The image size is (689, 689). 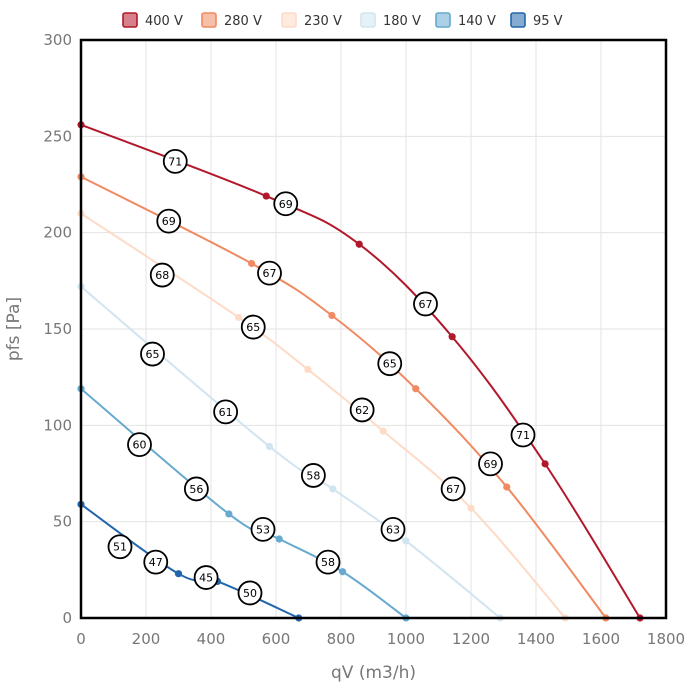 What do you see at coordinates (465, 20) in the screenshot?
I see `legend-item-140-v: 140 V` at bounding box center [465, 20].